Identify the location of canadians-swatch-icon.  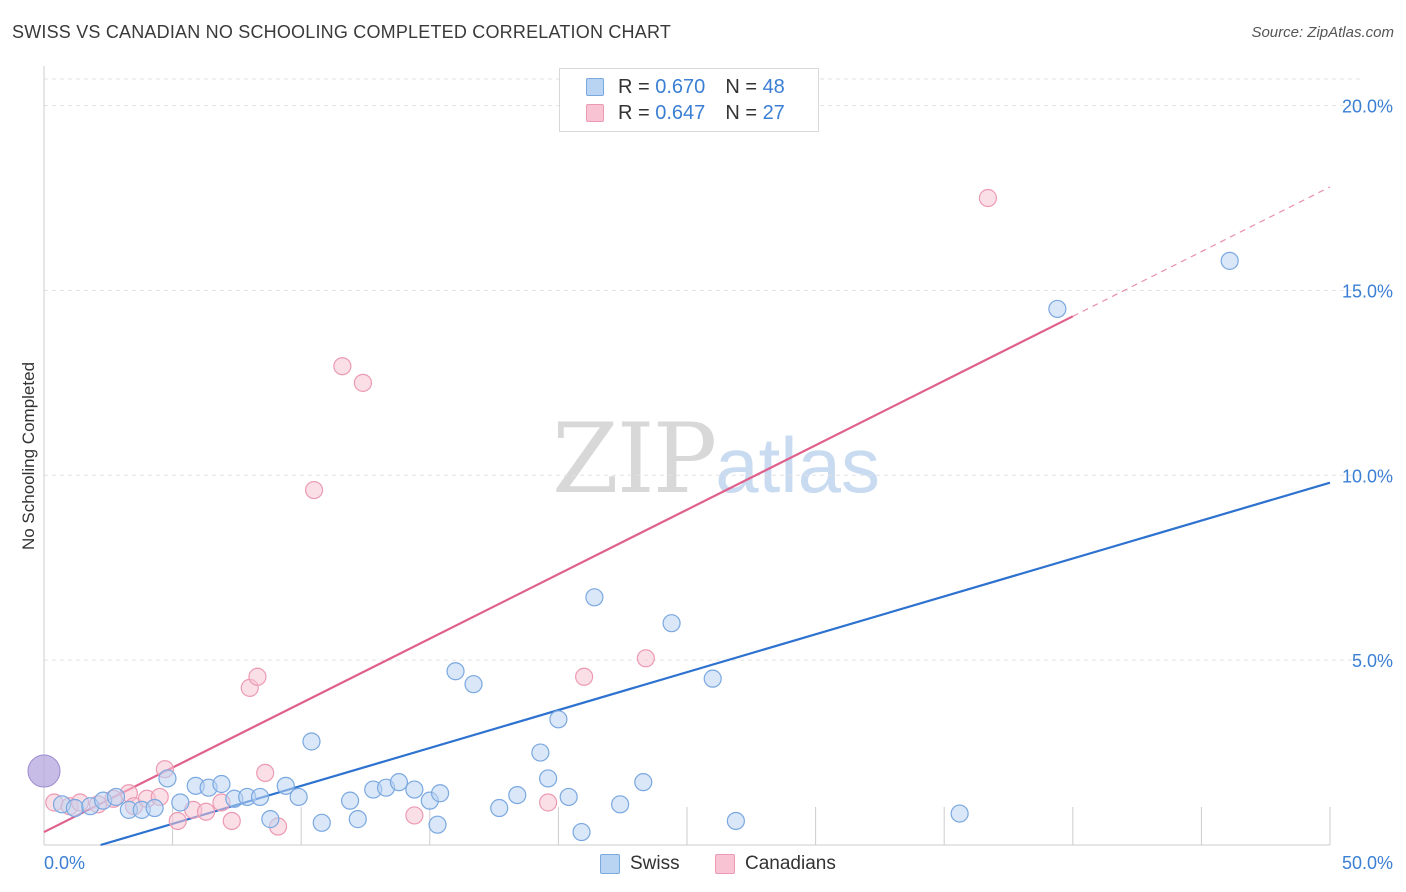
(595, 113).